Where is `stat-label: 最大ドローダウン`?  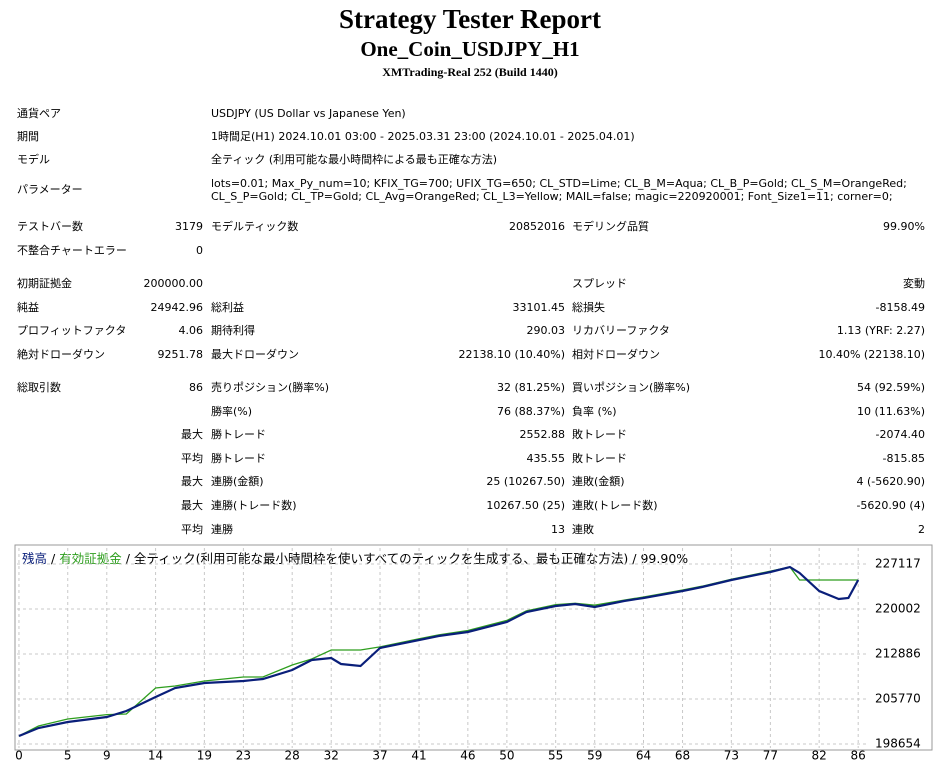 stat-label: 最大ドローダウン is located at coordinates (255, 354).